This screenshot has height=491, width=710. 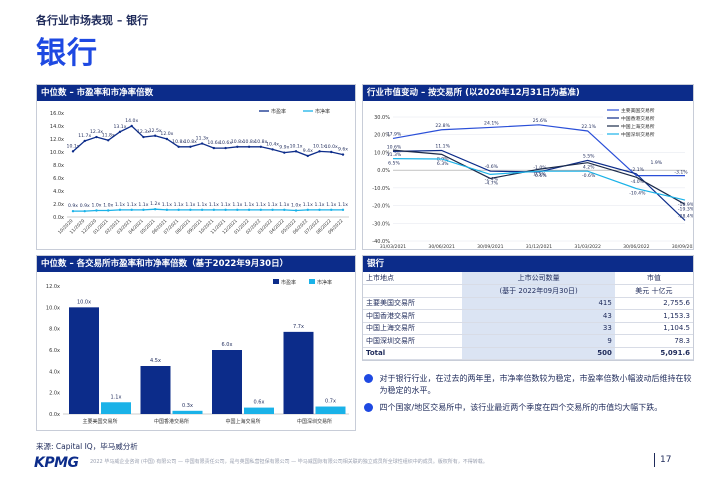 I want to click on y-tick-label: -30.0%, so click(x=381, y=224).